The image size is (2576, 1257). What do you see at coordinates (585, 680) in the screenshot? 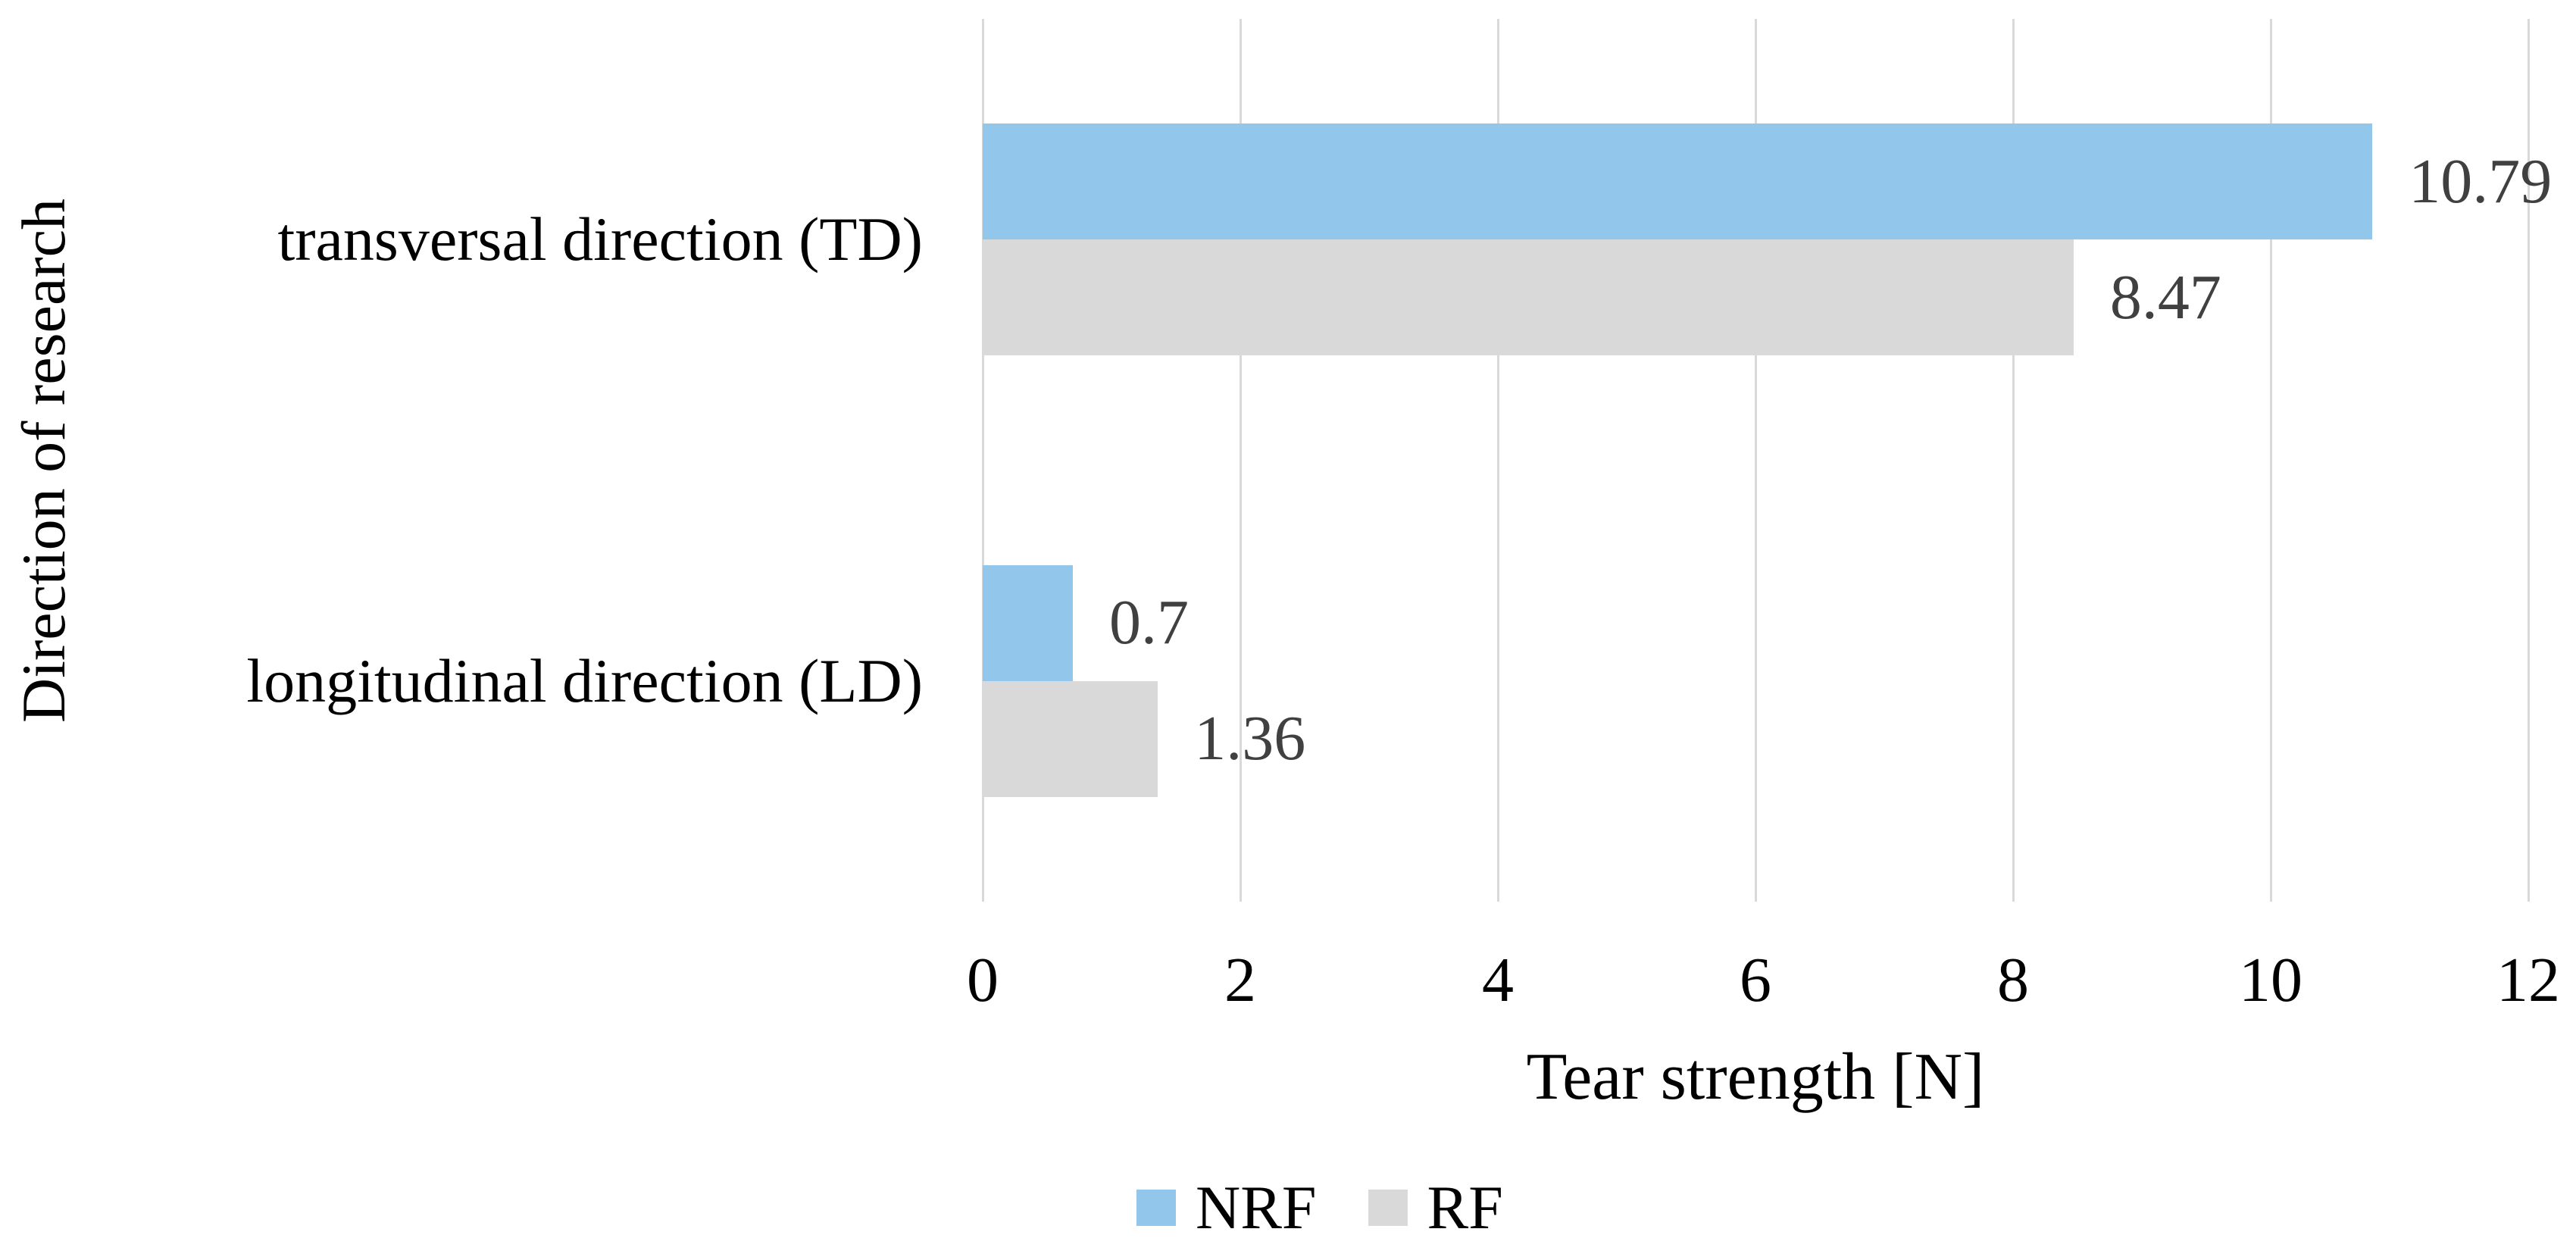
I see `category-label: longitudinal direction (LD)` at bounding box center [585, 680].